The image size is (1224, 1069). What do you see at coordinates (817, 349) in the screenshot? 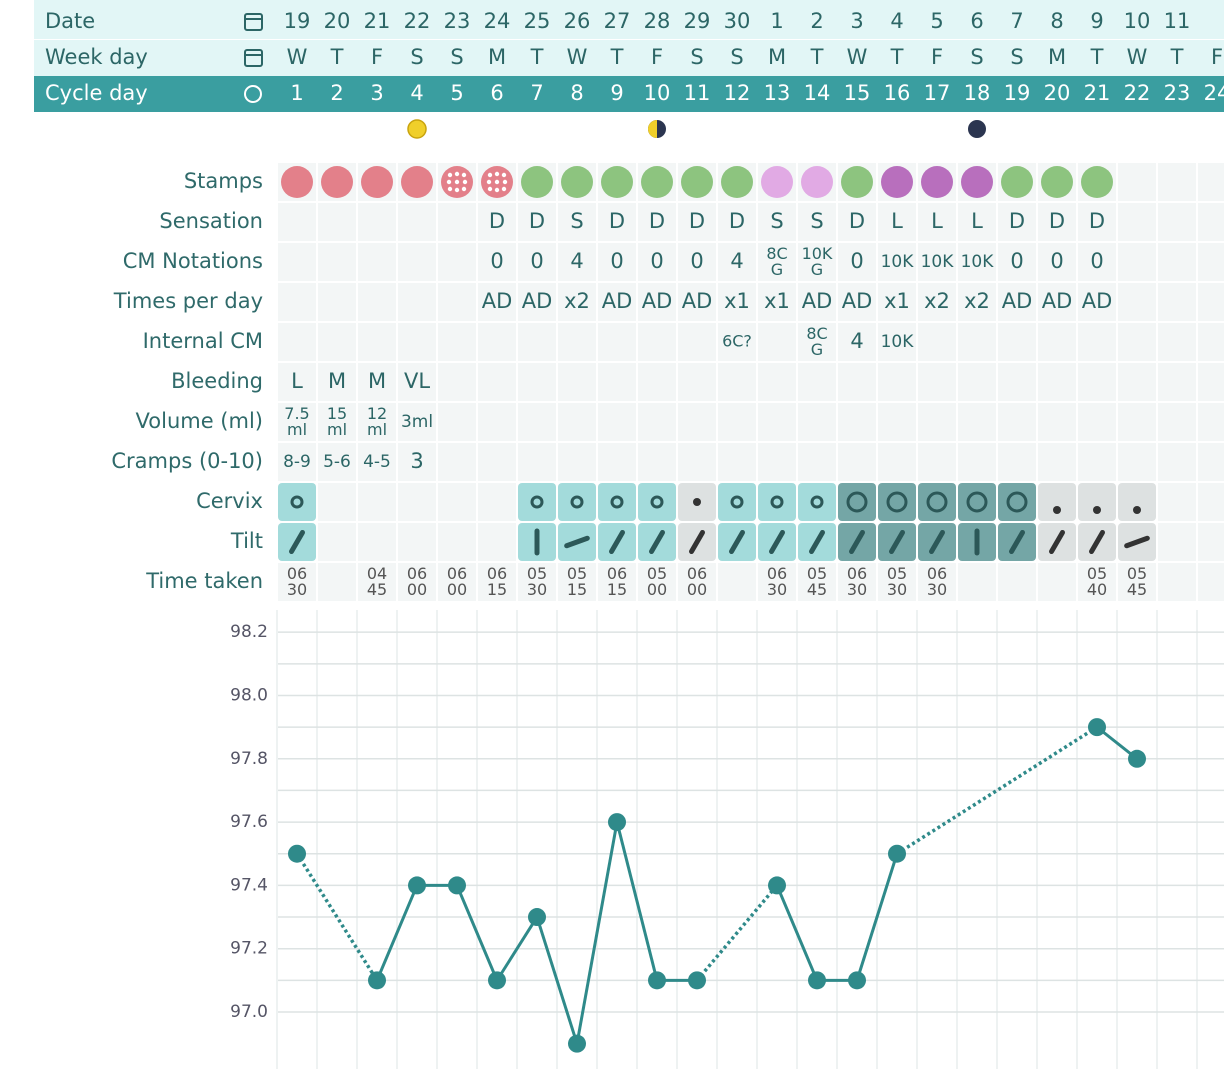
I see `cell-line: G` at bounding box center [817, 349].